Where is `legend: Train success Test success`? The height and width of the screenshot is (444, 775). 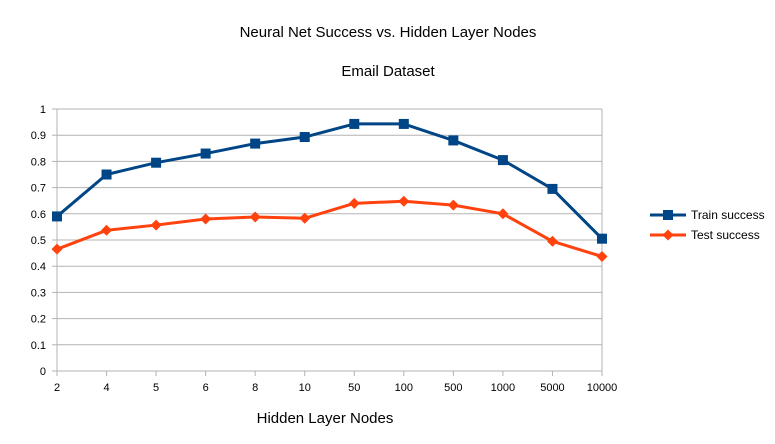 legend: Train success Test success is located at coordinates (707, 225).